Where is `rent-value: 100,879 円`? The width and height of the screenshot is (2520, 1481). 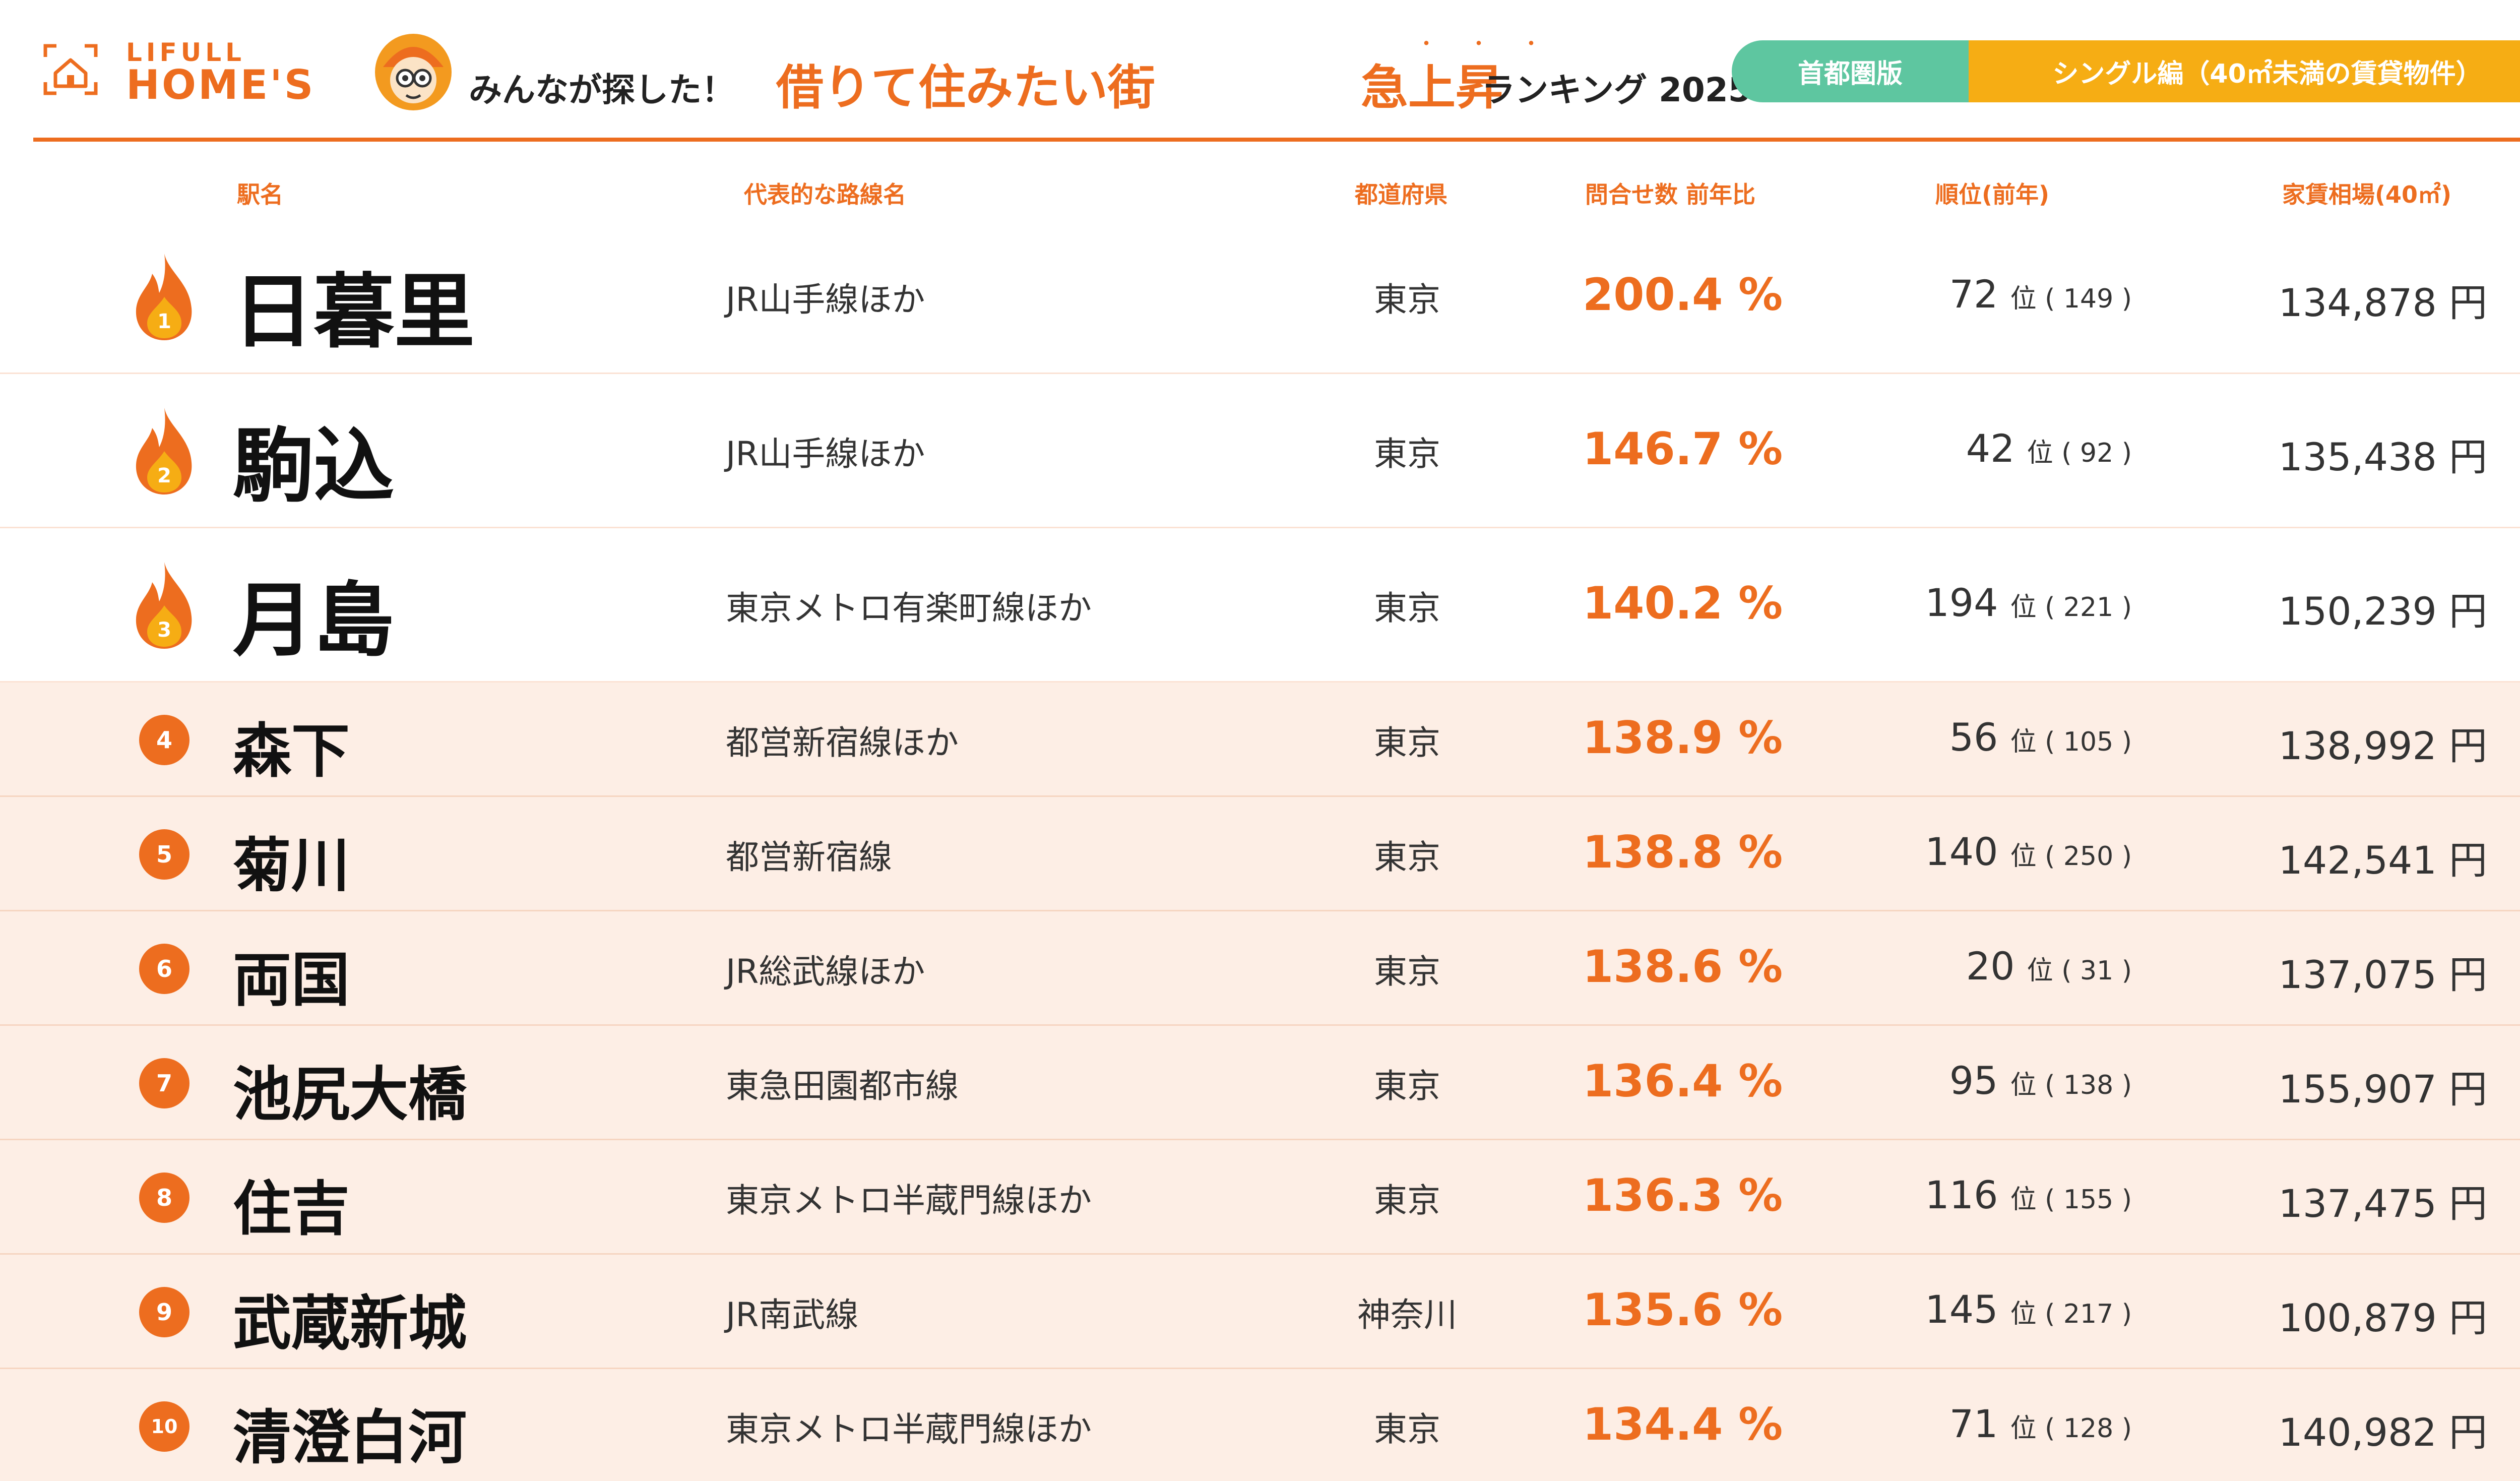
rent-value: 100,879 円 is located at coordinates (2382, 1318).